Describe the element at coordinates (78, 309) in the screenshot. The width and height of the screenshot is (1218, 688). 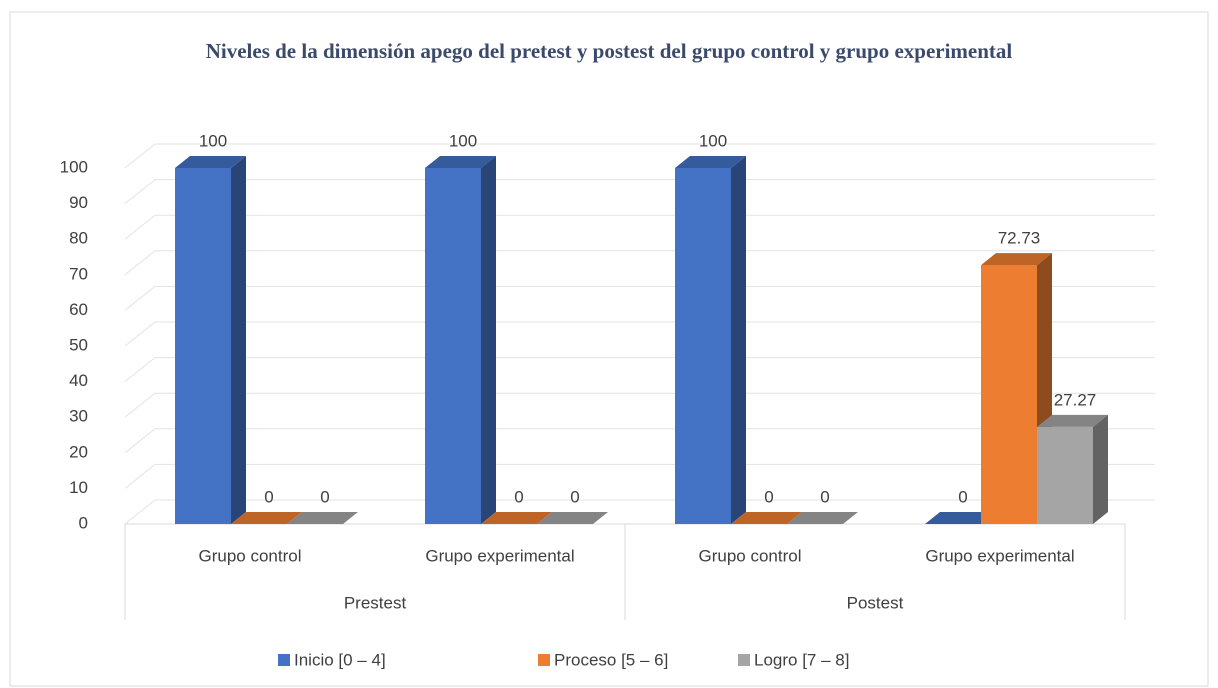
I see `y-tick-label: 60` at that location.